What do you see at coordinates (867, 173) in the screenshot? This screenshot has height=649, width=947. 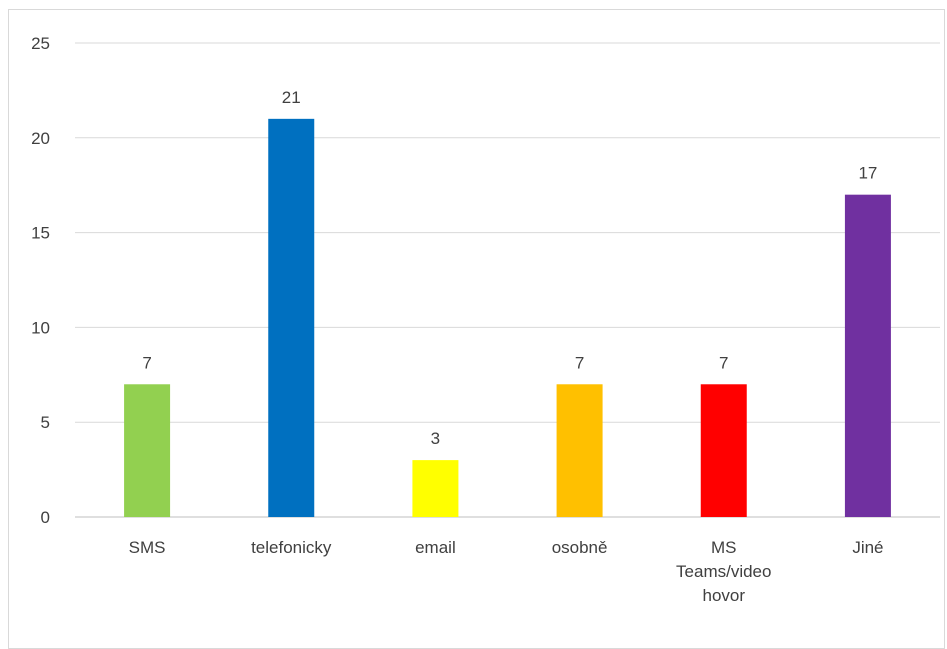 I see `data-label: 17` at bounding box center [867, 173].